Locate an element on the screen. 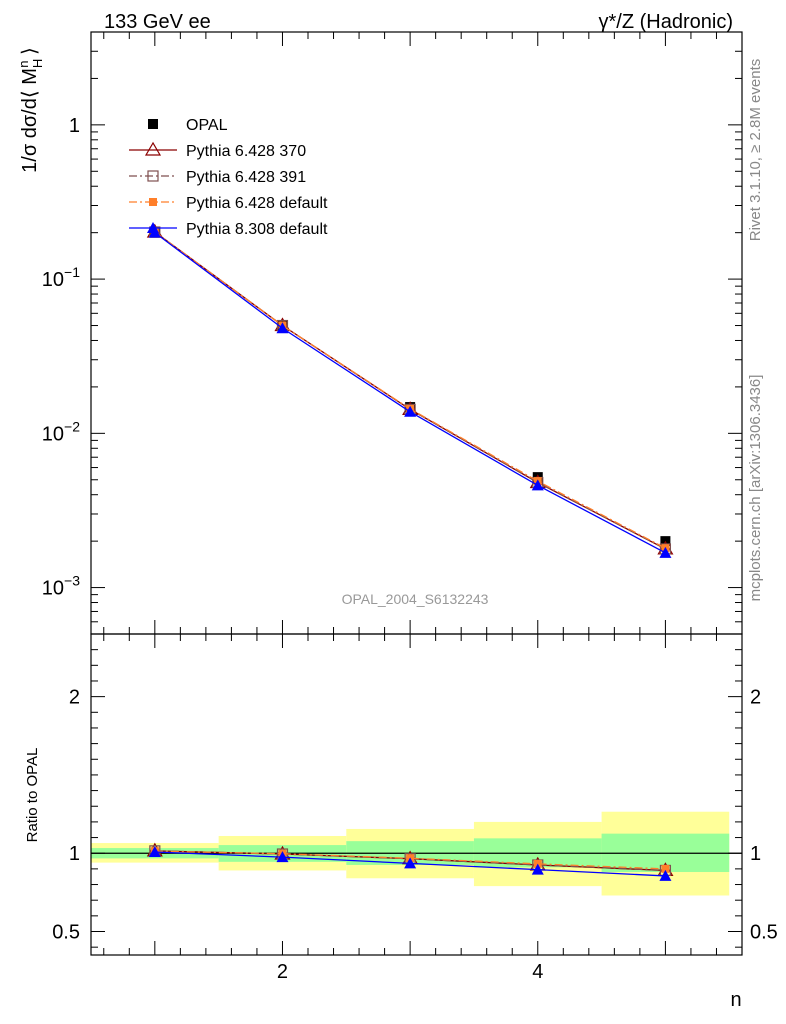  legend-label-0: OPAL is located at coordinates (207, 125).